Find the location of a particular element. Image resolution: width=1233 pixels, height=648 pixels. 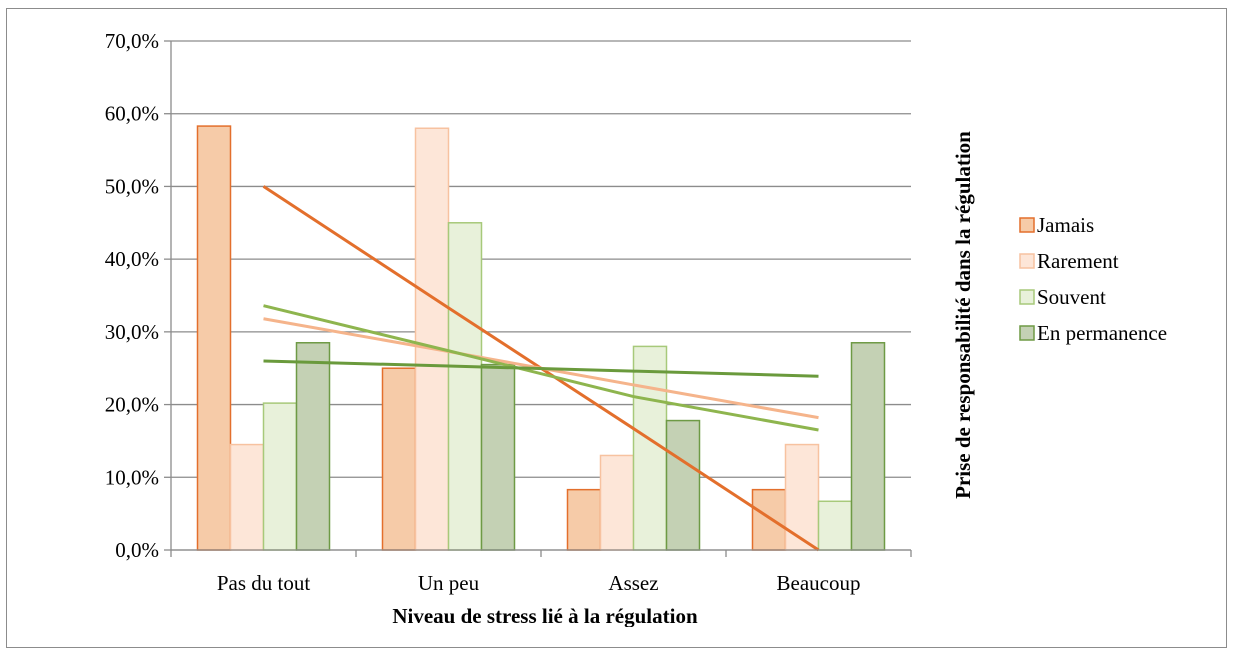

trendline-souvent is located at coordinates (541, 368).